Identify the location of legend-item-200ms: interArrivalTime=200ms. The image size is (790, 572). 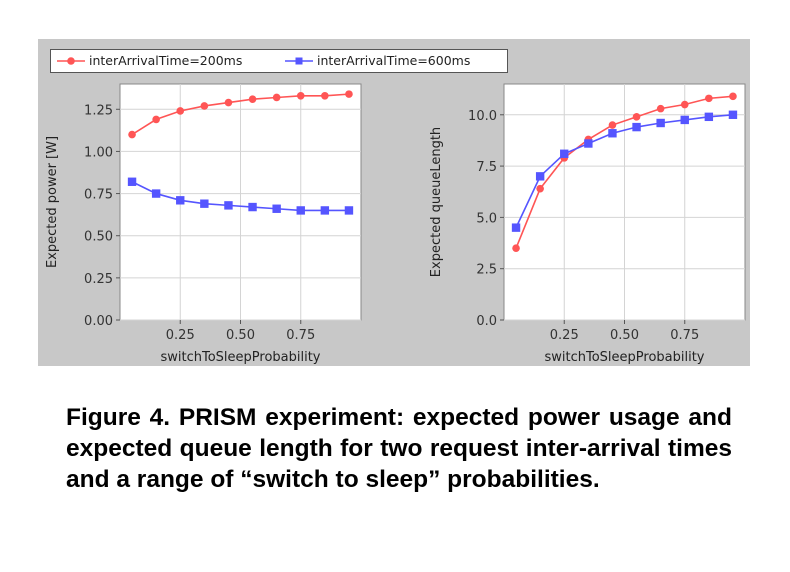
(165, 61).